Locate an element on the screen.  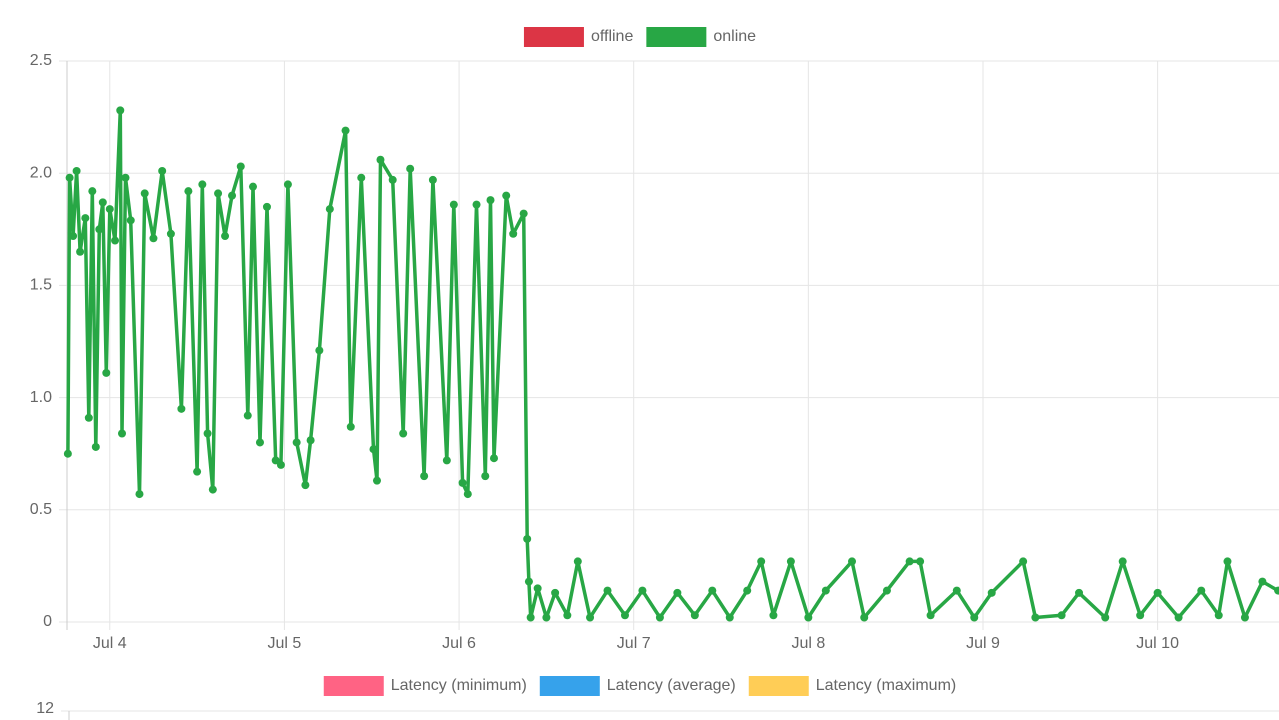
legend-label: online is located at coordinates (734, 36).